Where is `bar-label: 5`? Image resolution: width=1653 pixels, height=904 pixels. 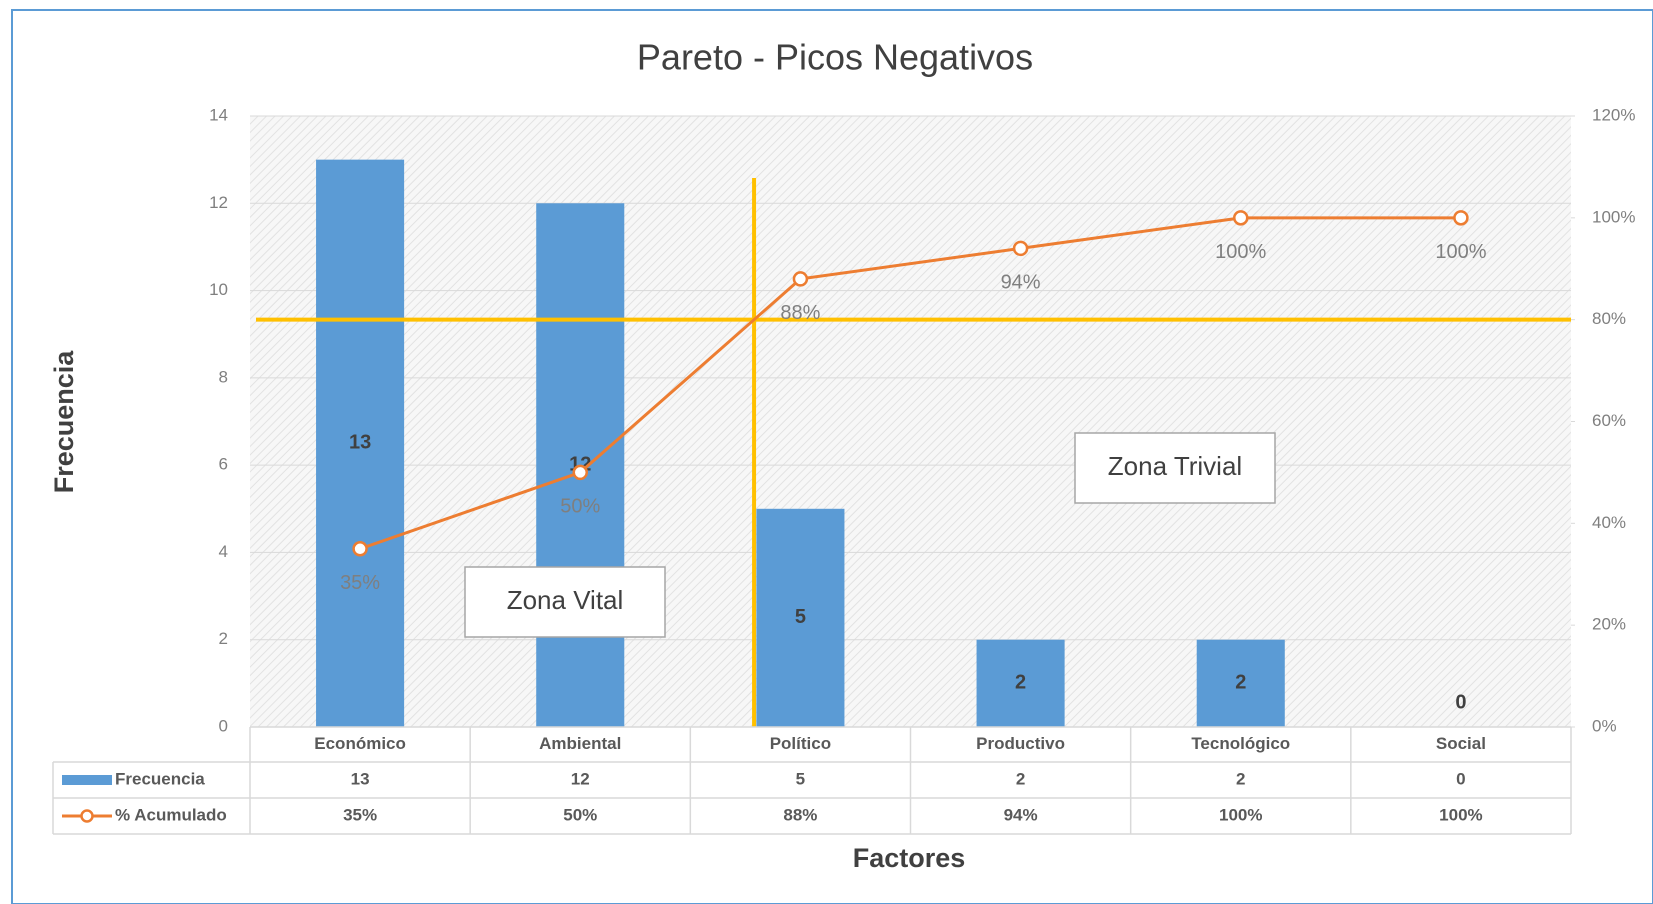
bar-label: 5 is located at coordinates (800, 617).